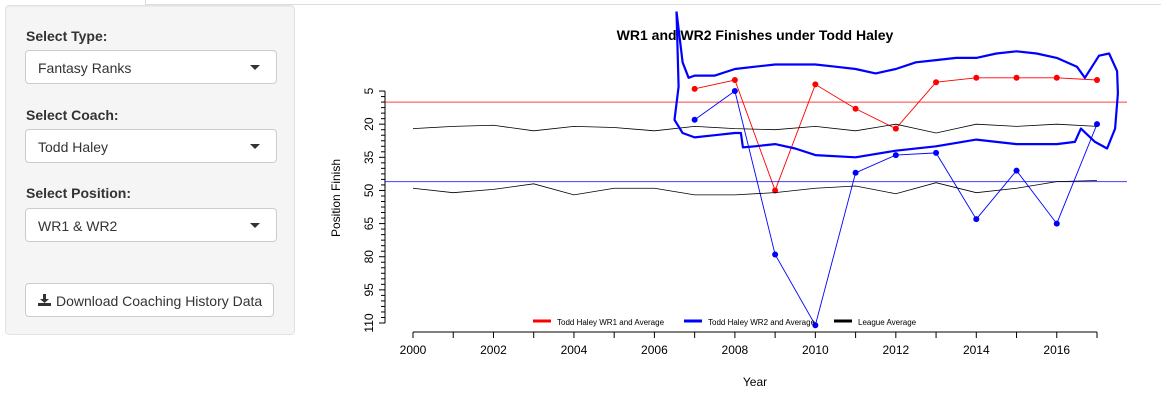 This screenshot has width=1161, height=402. Describe the element at coordinates (151, 146) in the screenshot. I see `coach-select: Todd Haley` at that location.